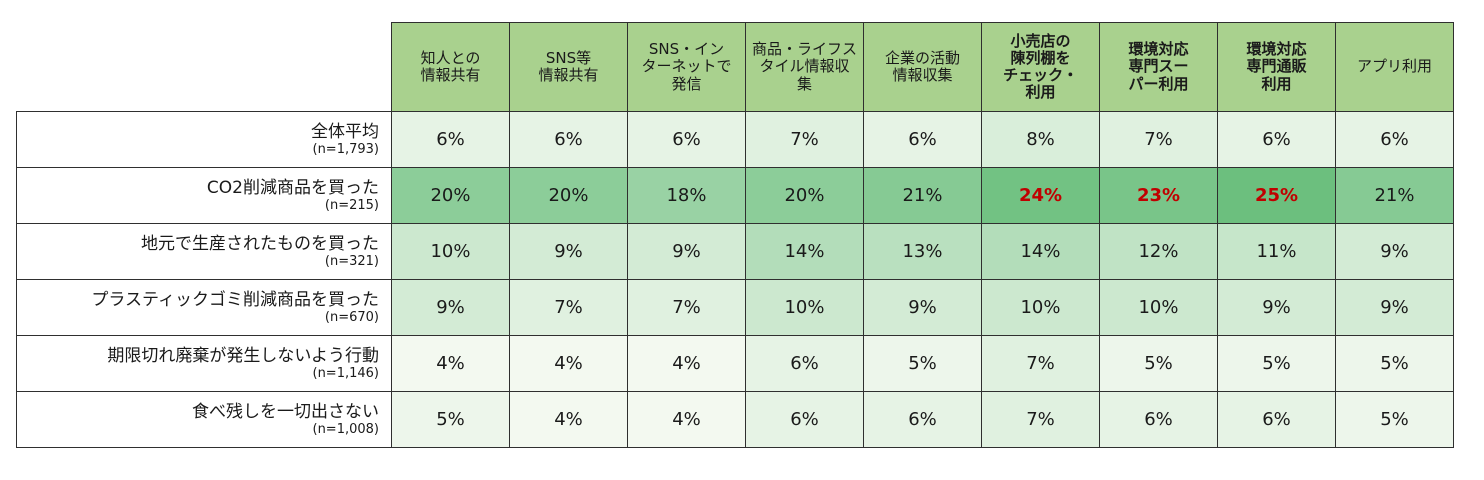 The height and width of the screenshot is (480, 1484). I want to click on column-header: 商品・ライフス タイル情報収 集, so click(804, 67).